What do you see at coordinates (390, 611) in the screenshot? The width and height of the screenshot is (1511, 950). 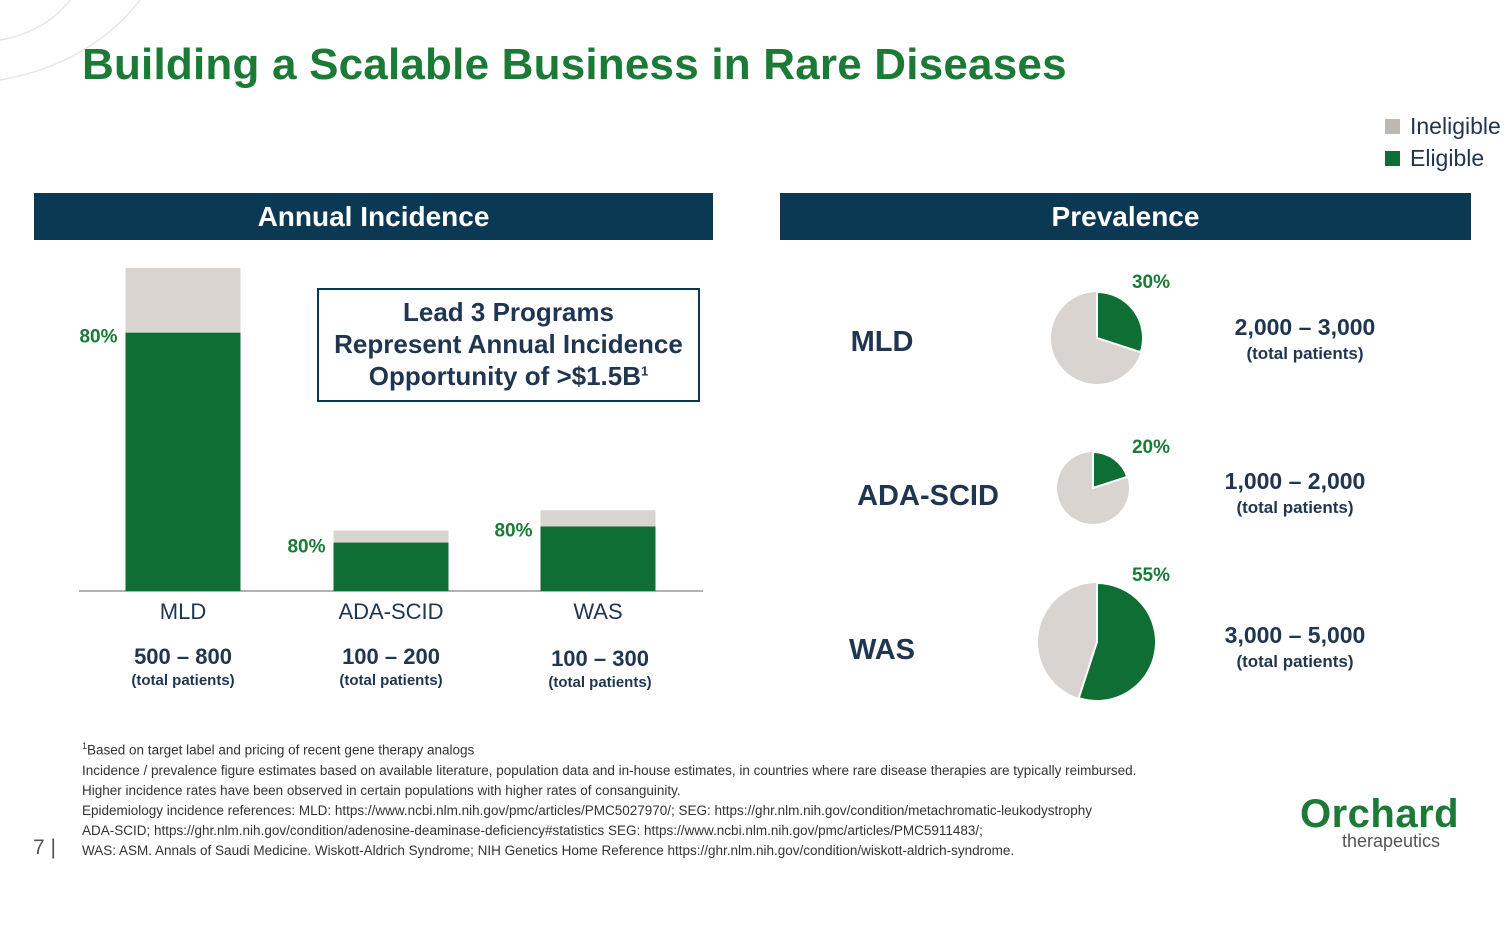 I see `category-label: ADA-SCID` at bounding box center [390, 611].